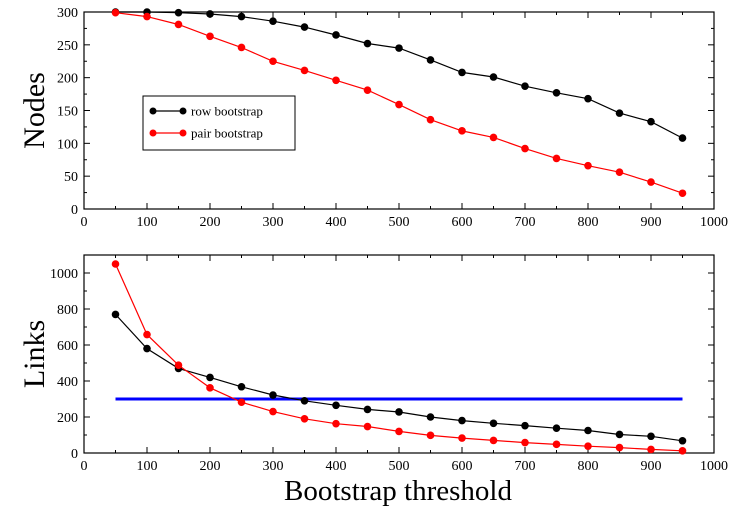 This screenshot has width=736, height=512. I want to click on x-tick-label: 400, so click(336, 466).